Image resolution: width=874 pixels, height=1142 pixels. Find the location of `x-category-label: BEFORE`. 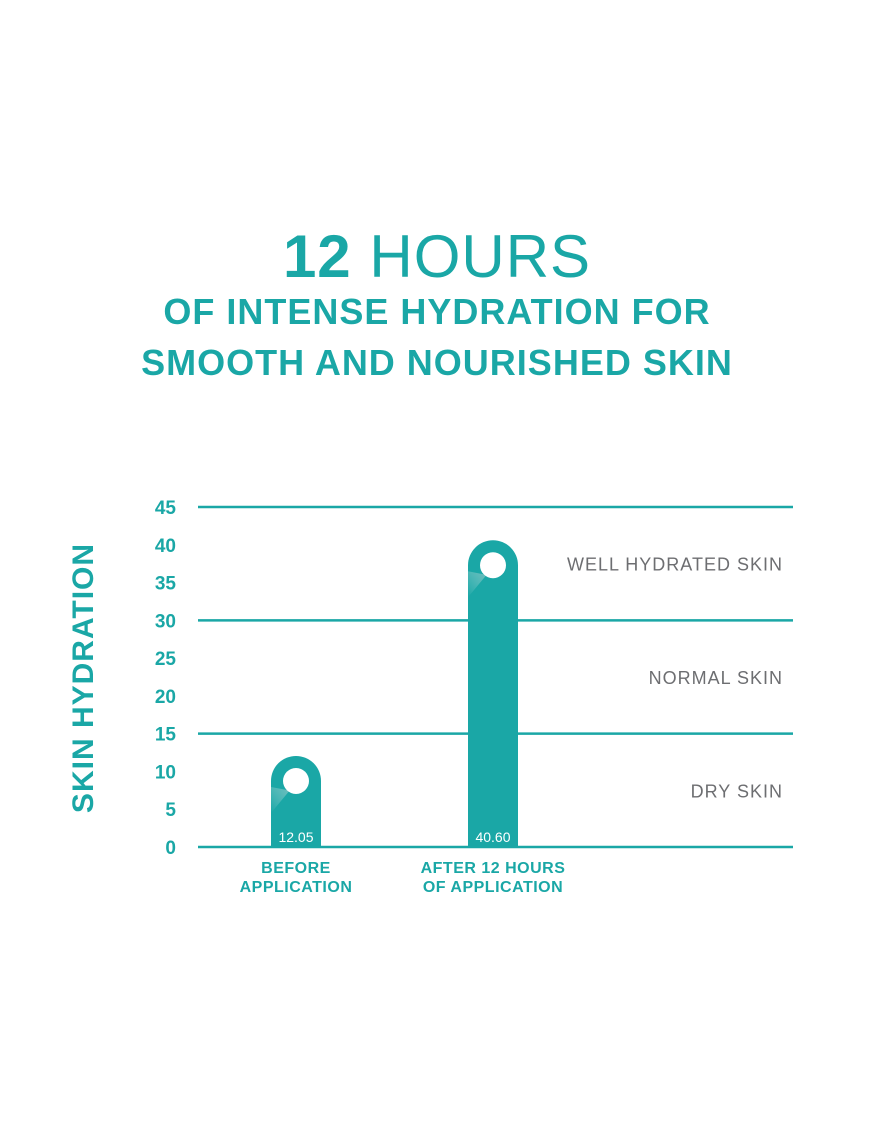

x-category-label: BEFORE is located at coordinates (296, 868).